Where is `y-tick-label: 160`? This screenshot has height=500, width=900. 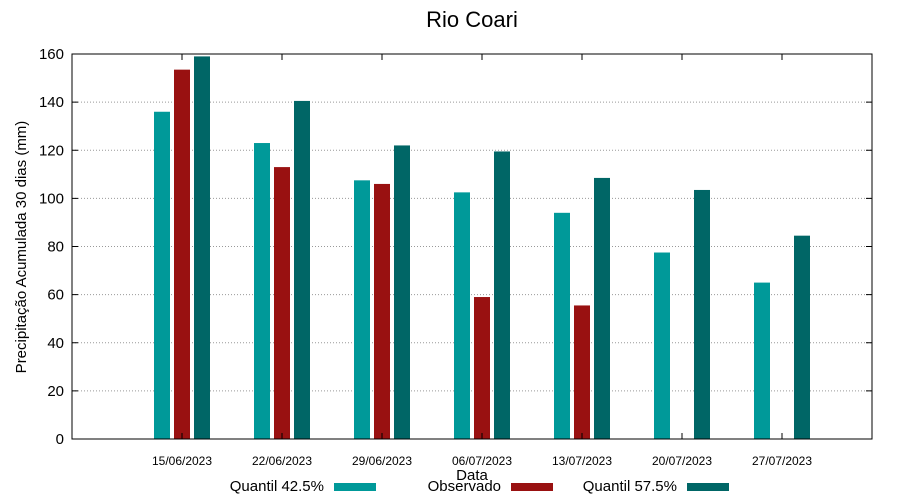 y-tick-label: 160 is located at coordinates (51, 54).